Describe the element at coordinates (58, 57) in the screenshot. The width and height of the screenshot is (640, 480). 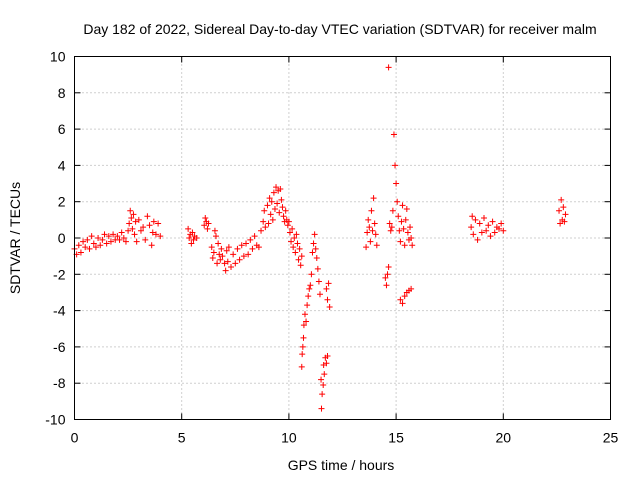
I see `y-tick-label: 10` at that location.